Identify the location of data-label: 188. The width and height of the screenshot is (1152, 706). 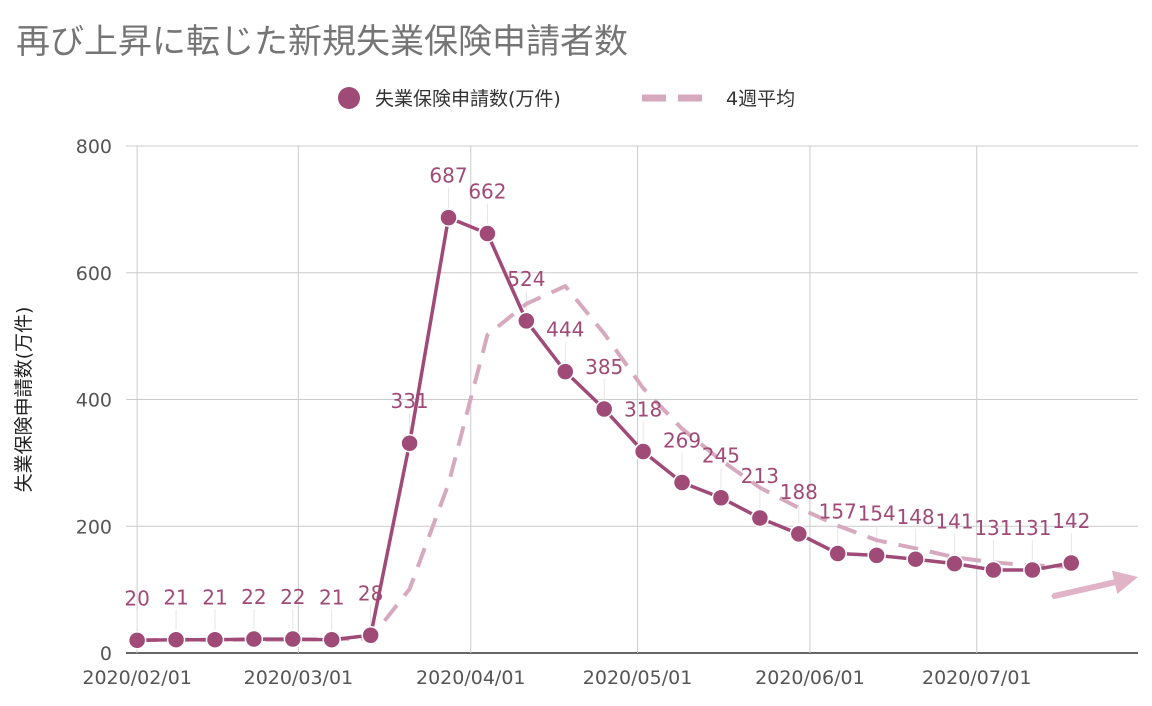
(799, 492).